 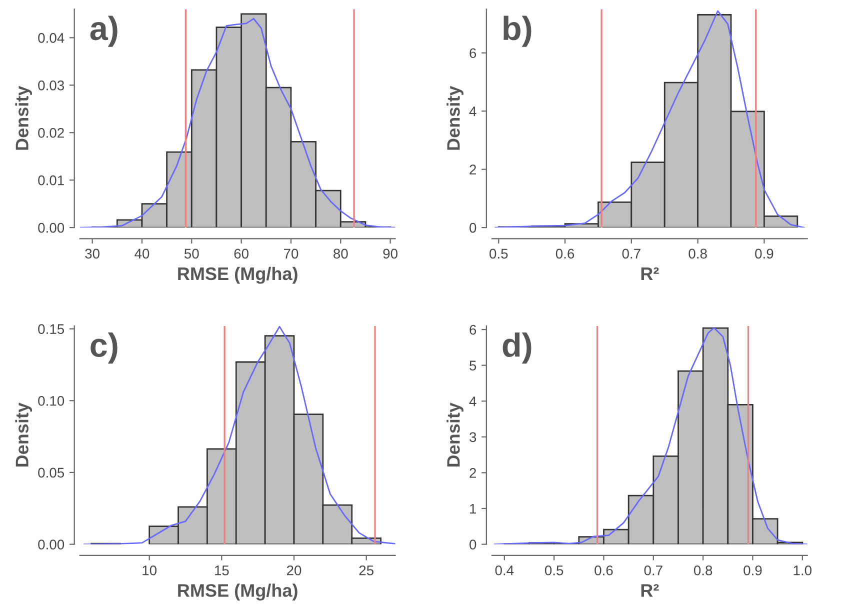 I want to click on x-tick-label: 10, so click(x=149, y=570).